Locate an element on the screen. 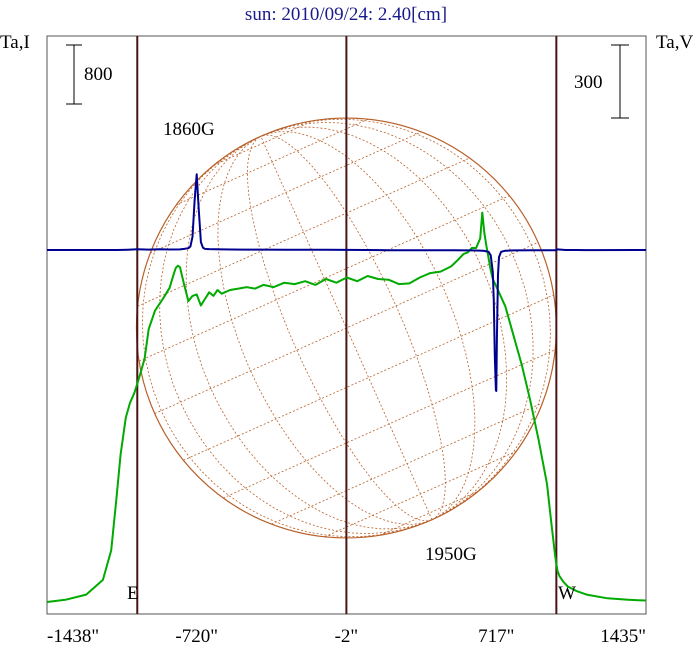  x-tick-label: -720" is located at coordinates (196, 636).